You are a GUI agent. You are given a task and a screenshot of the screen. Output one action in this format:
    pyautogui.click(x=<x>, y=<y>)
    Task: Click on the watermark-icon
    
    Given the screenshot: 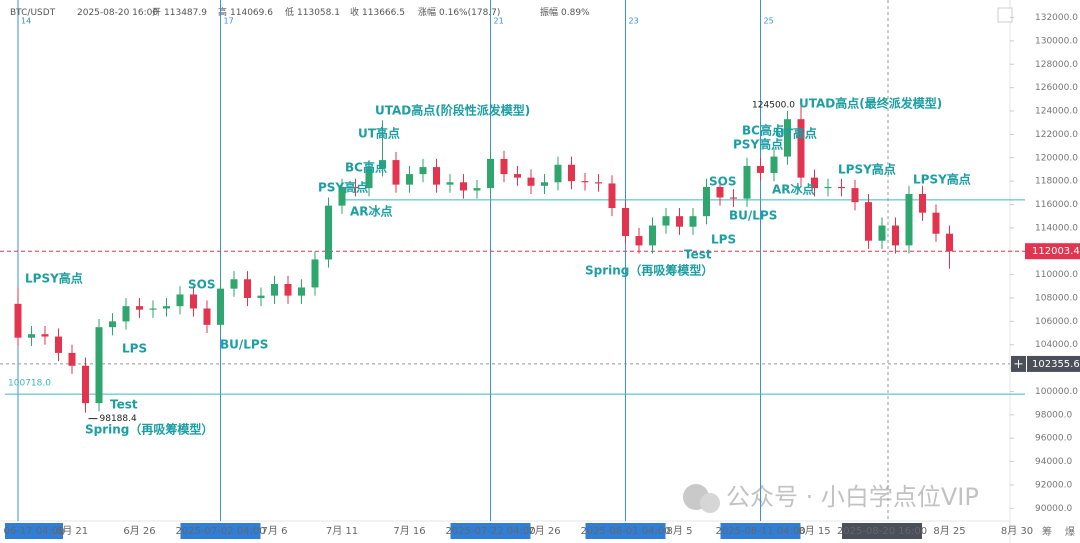 What is the action you would take?
    pyautogui.click(x=701, y=498)
    